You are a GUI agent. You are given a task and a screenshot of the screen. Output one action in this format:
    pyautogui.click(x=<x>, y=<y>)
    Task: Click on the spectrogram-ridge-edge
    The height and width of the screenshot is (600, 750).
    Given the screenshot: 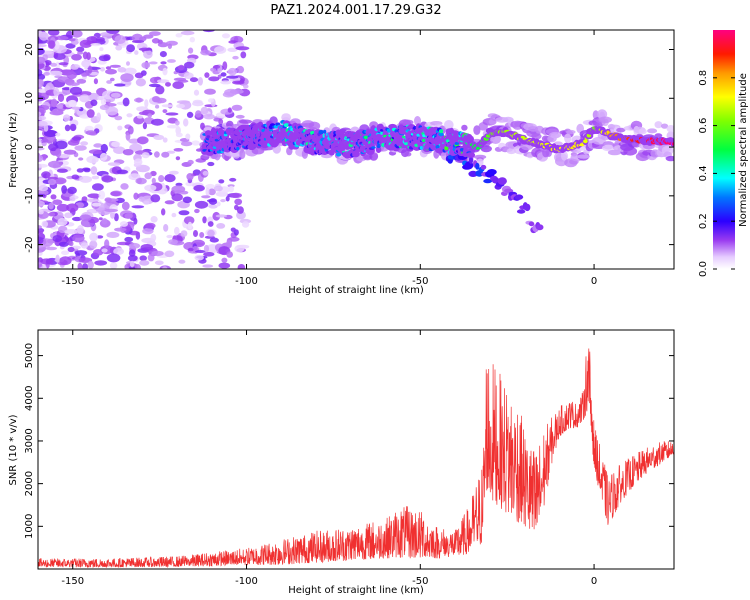 What is the action you would take?
    pyautogui.click(x=471, y=155)
    